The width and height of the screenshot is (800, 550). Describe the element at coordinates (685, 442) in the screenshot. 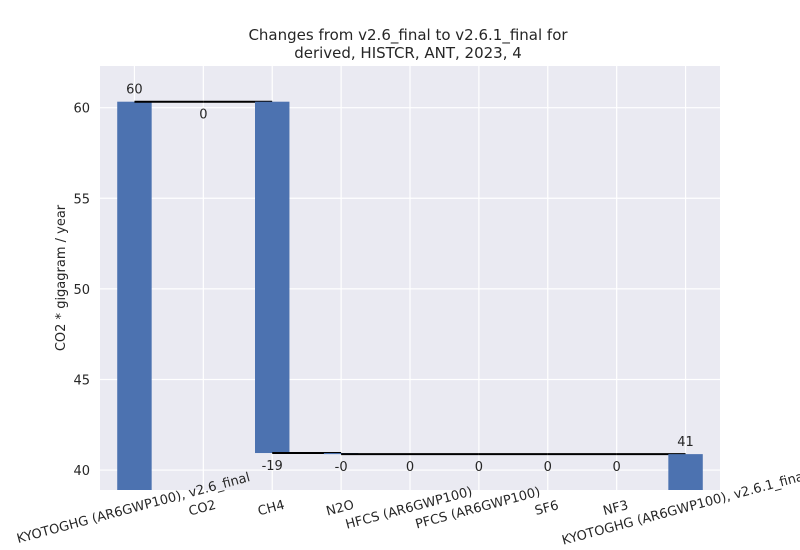

I see `value-label: 41` at that location.